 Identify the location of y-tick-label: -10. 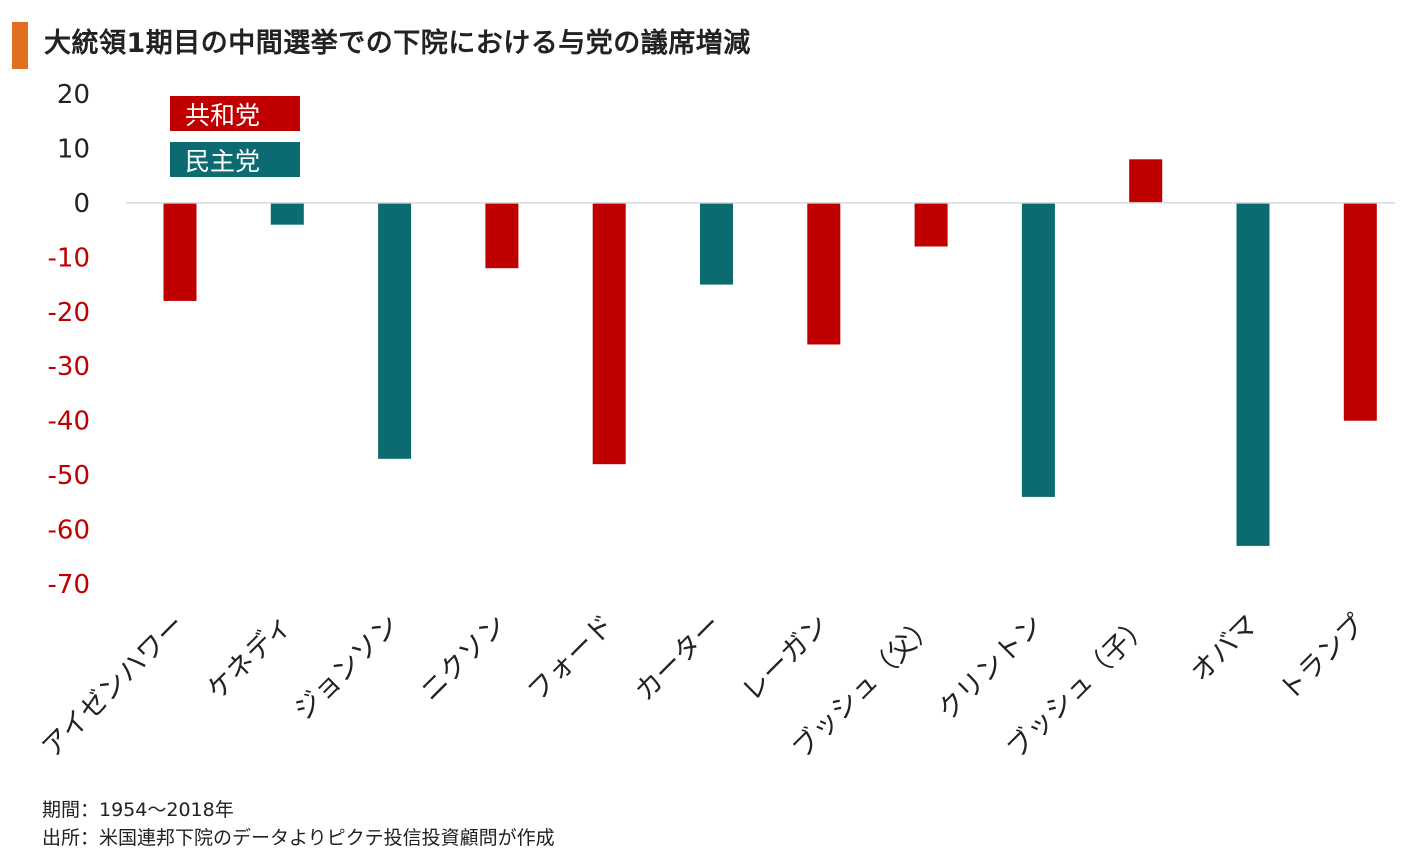
(69, 258).